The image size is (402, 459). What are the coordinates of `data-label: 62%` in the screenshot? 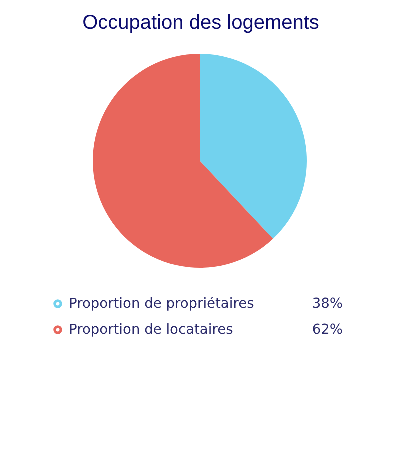 It's located at (327, 330).